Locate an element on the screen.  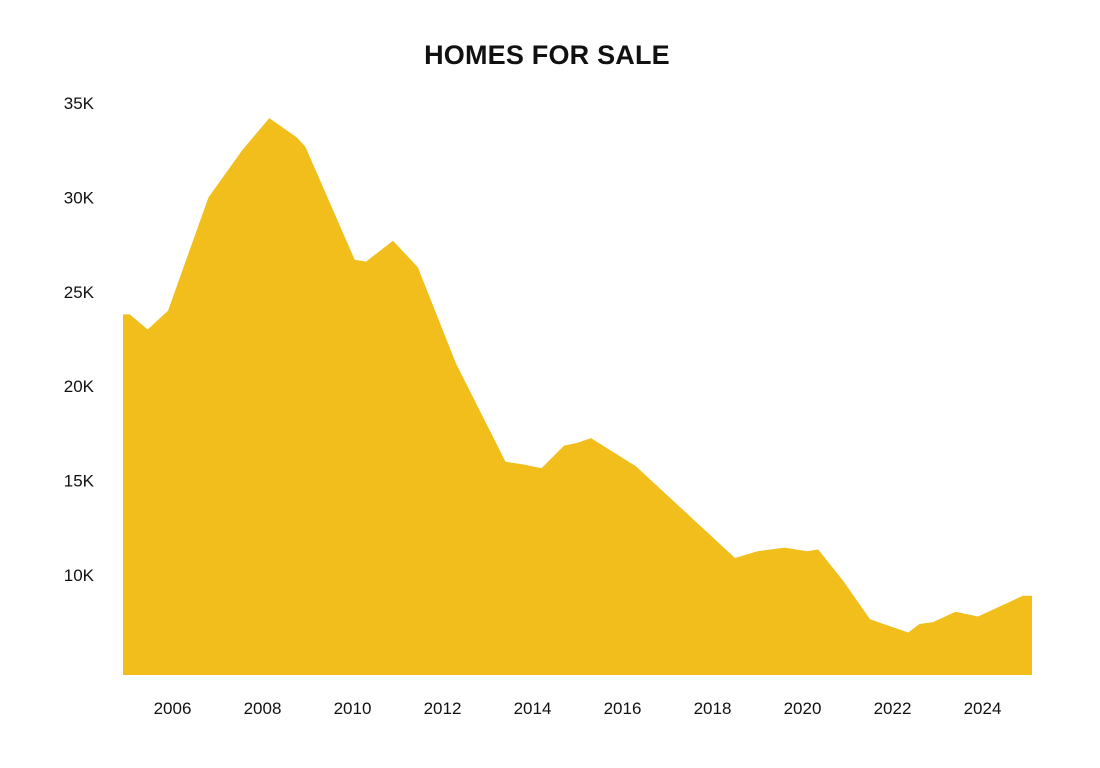
x-tick-label: 2008 is located at coordinates (263, 708).